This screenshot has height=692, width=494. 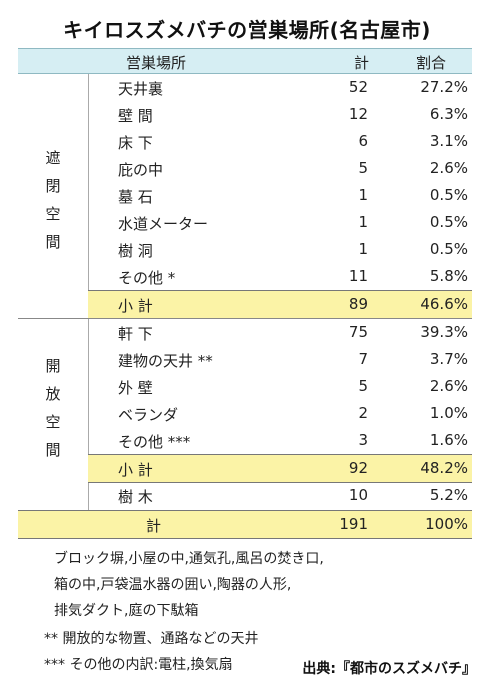 I want to click on table-row: 庇の中 5 2.6%, so click(x=293, y=169).